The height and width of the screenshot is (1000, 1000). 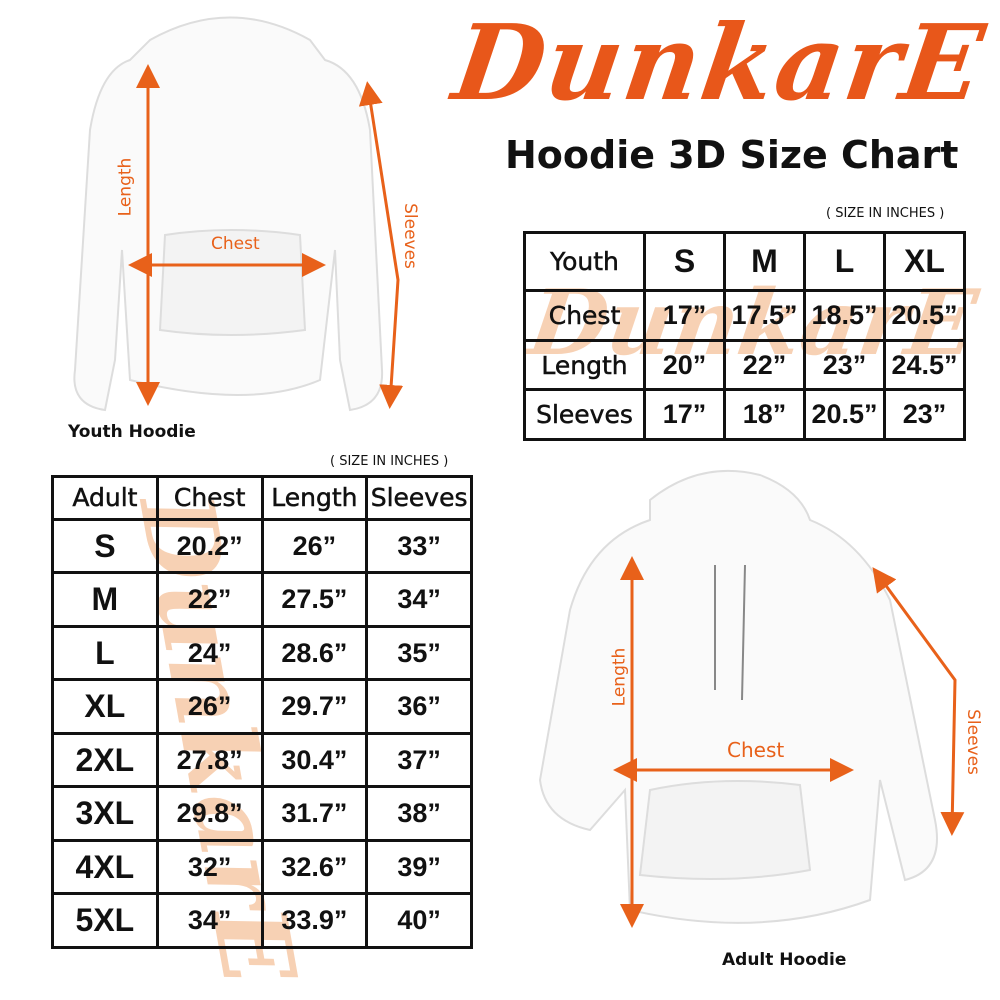 I want to click on table-row: Chest 17” 17.5” 18.5” 20.5”, so click(x=744, y=315).